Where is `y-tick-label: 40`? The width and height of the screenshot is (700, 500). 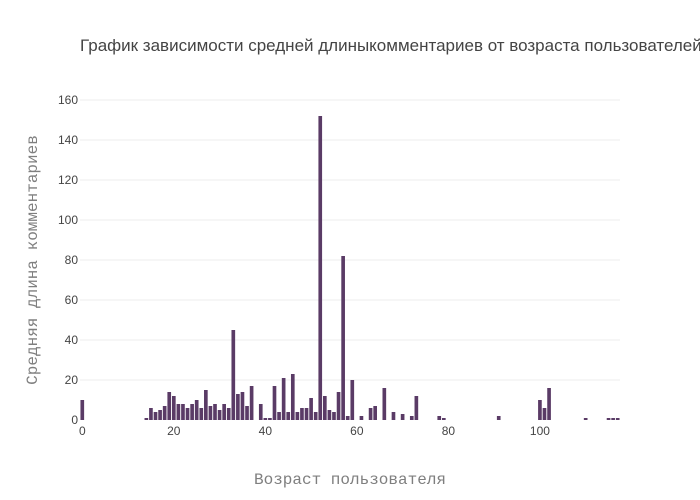 y-tick-label: 40 is located at coordinates (72, 340).